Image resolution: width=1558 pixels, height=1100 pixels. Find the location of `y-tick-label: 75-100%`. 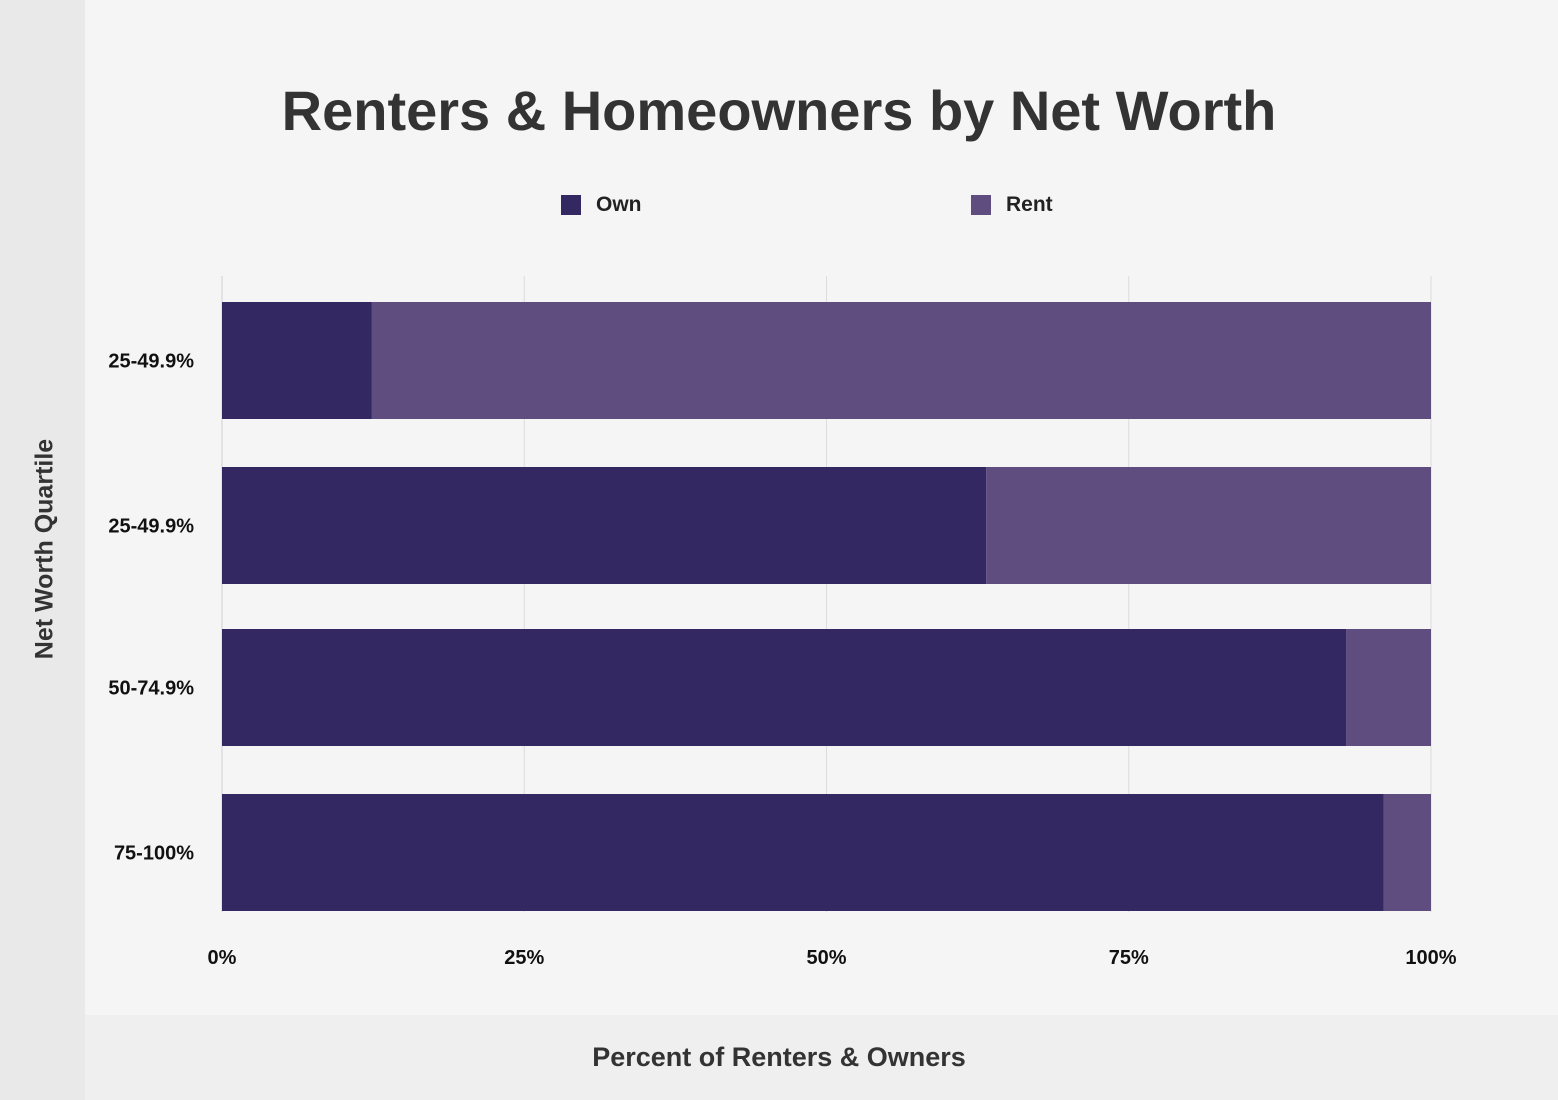

y-tick-label: 75-100% is located at coordinates (154, 854).